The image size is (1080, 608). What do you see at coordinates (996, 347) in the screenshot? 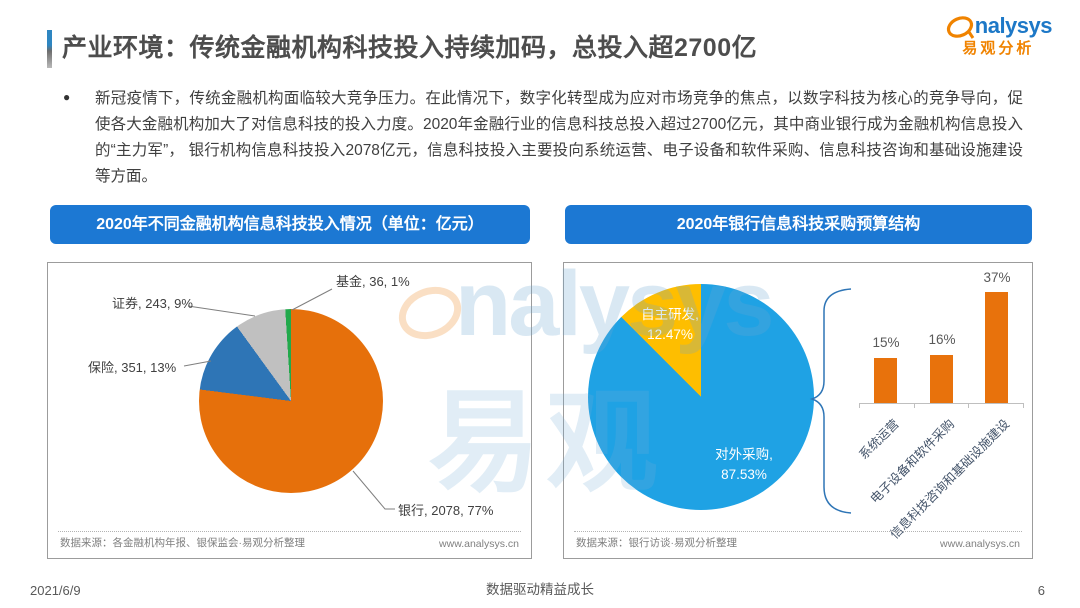
I see `bar-consulting-infrastructure` at bounding box center [996, 347].